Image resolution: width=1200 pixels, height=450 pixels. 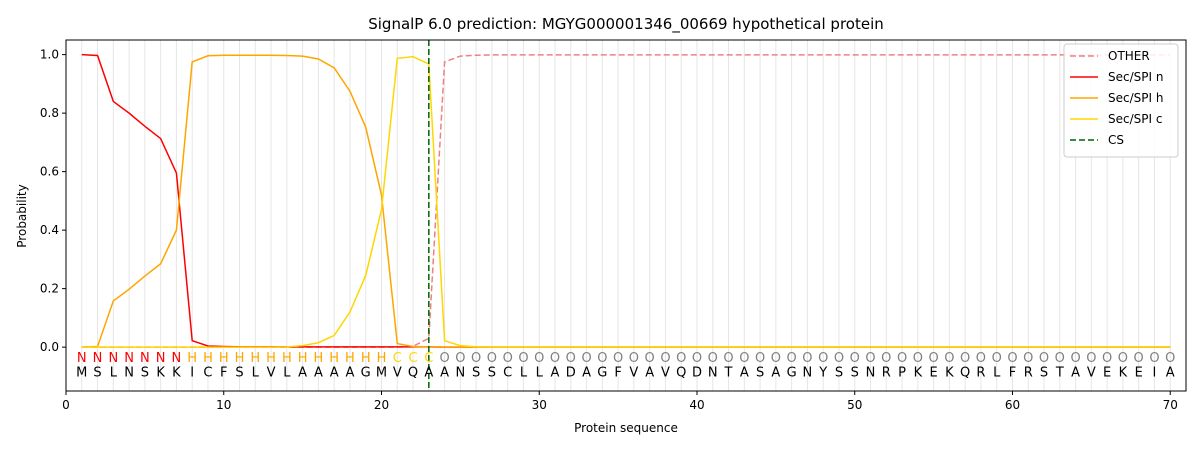 I want to click on y-tick-label: 0.6, so click(x=49, y=172).